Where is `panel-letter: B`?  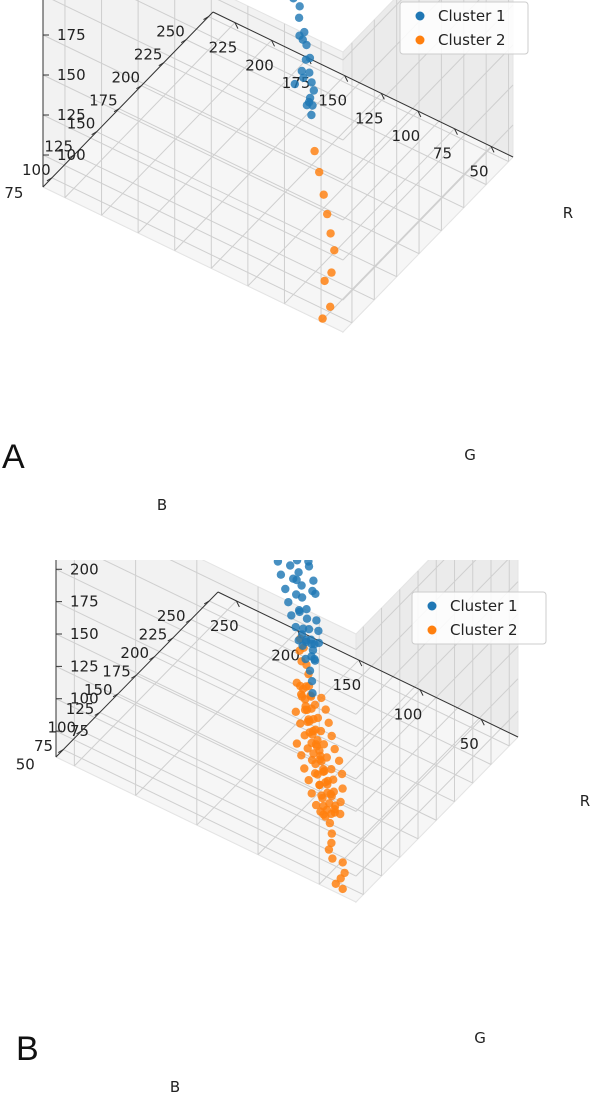 panel-letter: B is located at coordinates (27, 1049).